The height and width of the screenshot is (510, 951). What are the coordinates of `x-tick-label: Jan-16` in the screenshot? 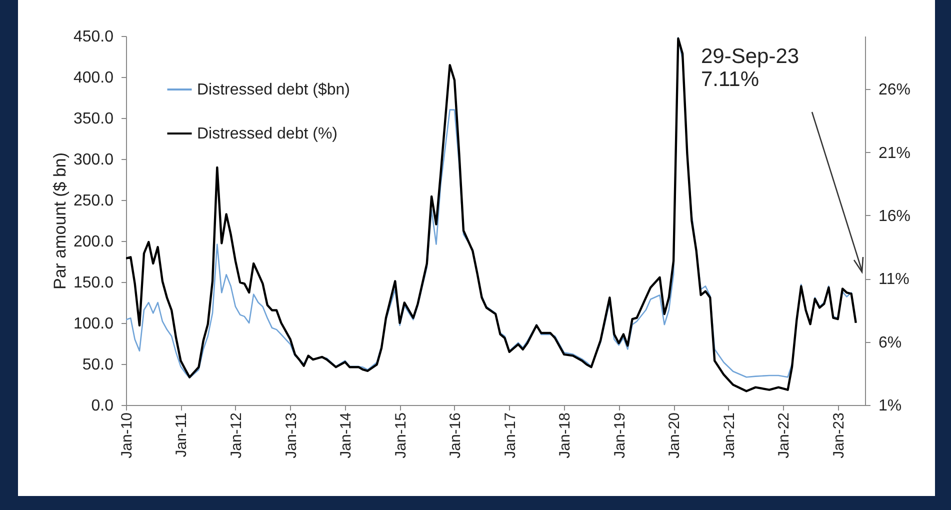 It's located at (455, 435).